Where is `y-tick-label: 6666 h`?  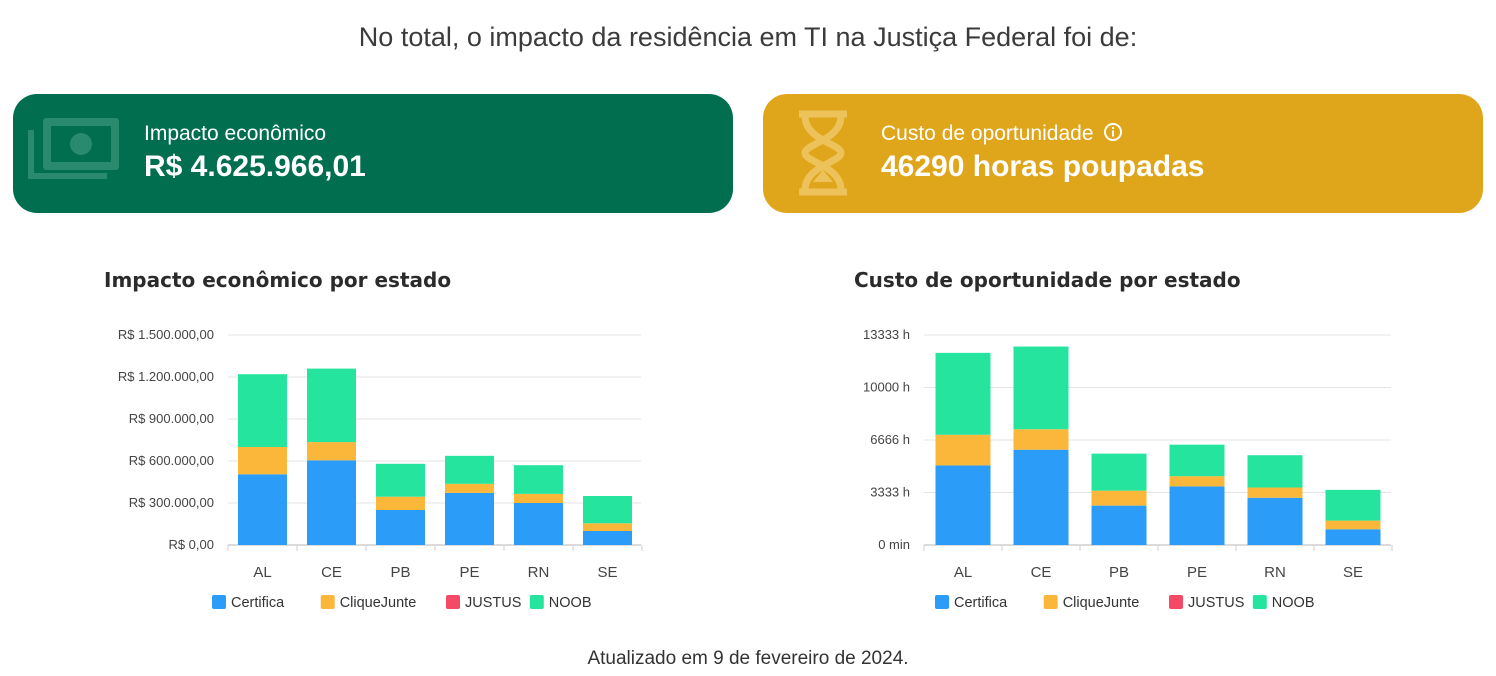 y-tick-label: 6666 h is located at coordinates (890, 439).